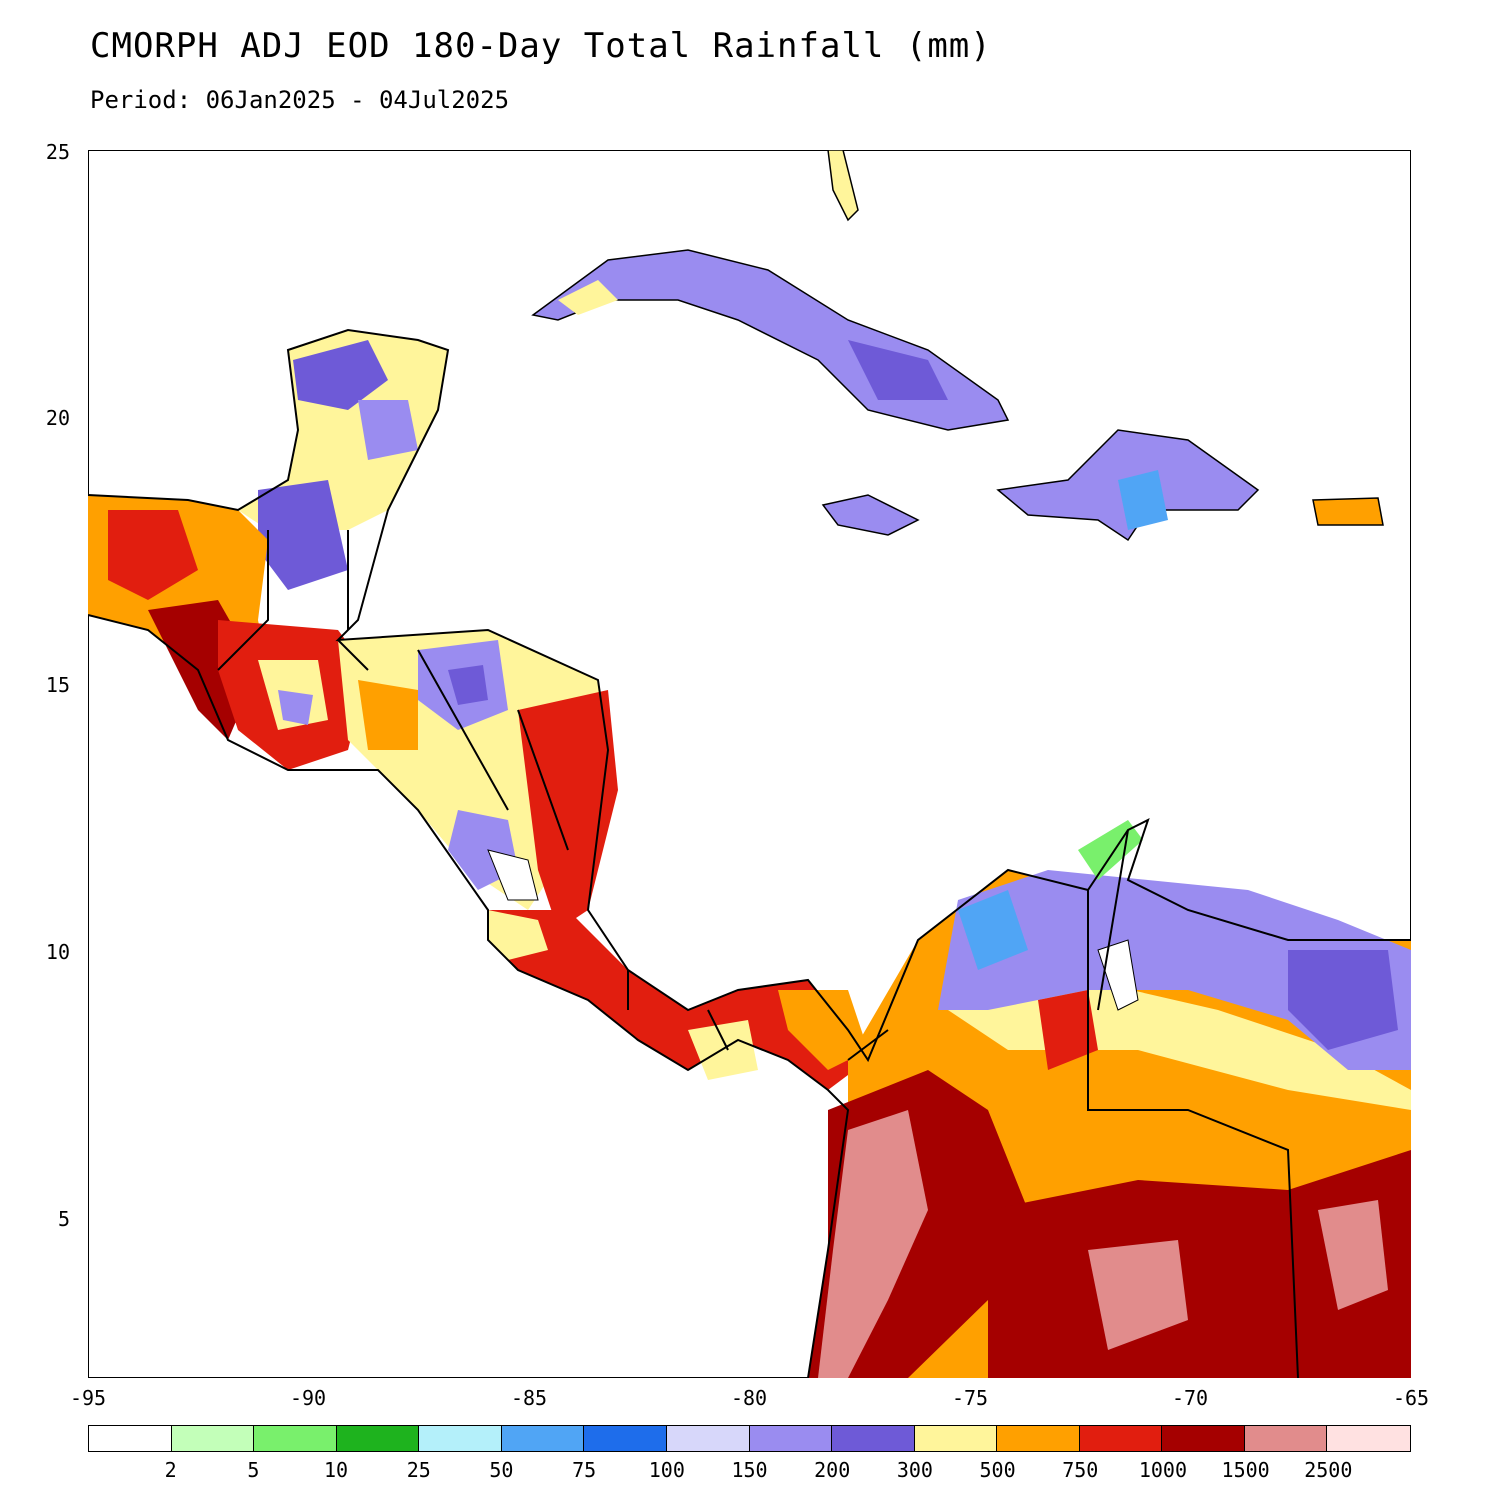  Describe the element at coordinates (914, 1470) in the screenshot. I see `legend-label: 300` at that location.